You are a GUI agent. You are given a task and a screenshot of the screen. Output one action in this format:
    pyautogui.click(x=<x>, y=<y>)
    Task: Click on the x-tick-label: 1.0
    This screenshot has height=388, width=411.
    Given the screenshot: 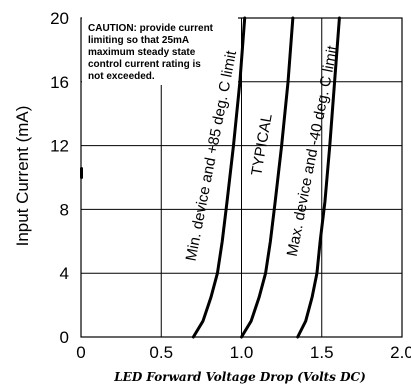 What is the action you would take?
    pyautogui.click(x=242, y=352)
    